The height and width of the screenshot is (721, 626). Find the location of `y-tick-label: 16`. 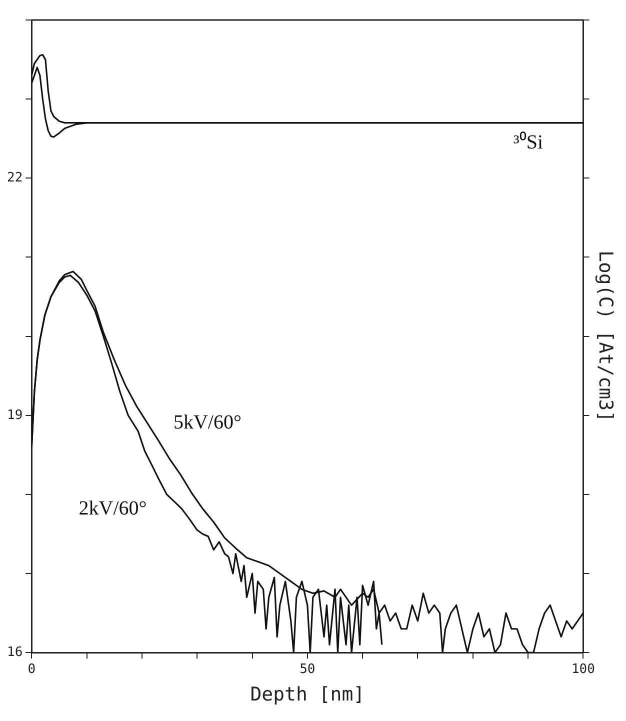

y-tick-label: 16 is located at coordinates (14, 652).